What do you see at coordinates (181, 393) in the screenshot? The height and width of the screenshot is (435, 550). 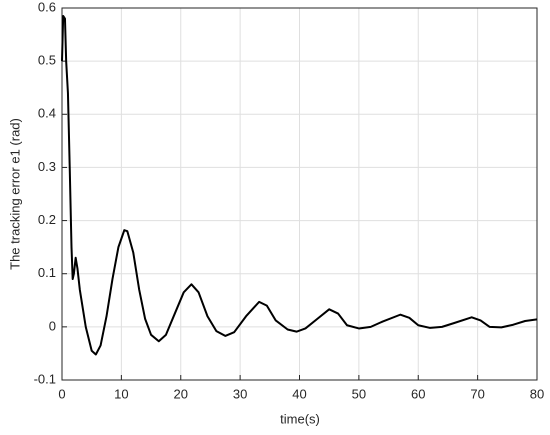 I see `x-tick-label: 20` at bounding box center [181, 393].